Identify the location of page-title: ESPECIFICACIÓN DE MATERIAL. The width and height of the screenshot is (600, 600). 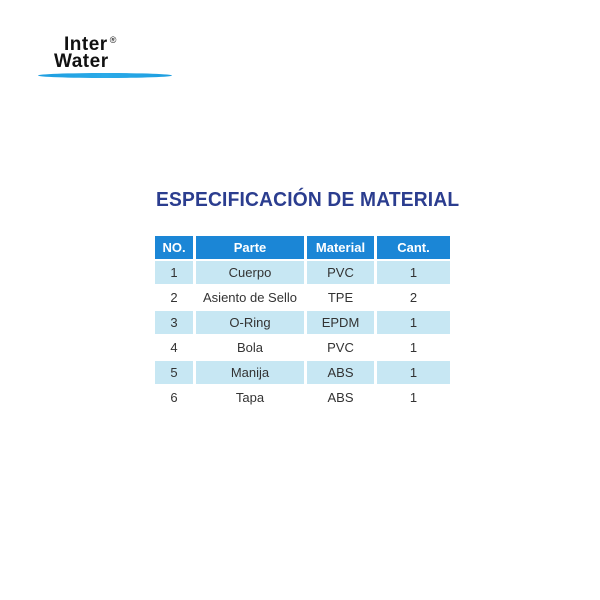
(308, 200).